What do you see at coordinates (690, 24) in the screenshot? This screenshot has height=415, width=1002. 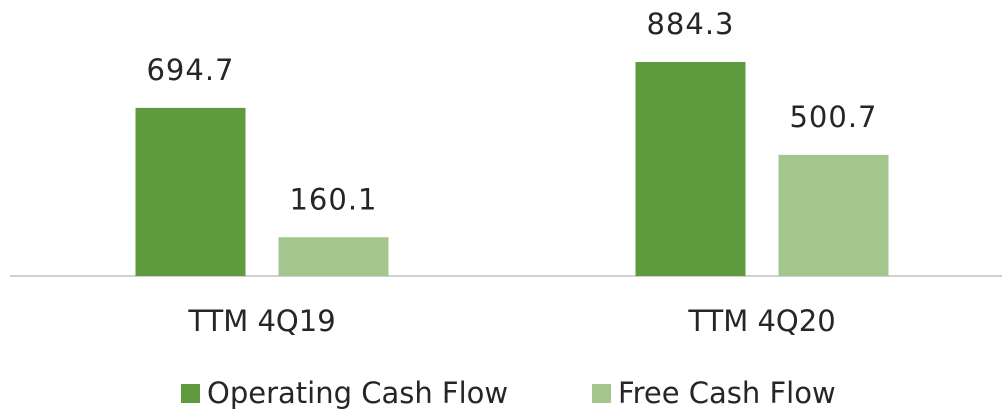 I see `data-label: 884.3` at bounding box center [690, 24].